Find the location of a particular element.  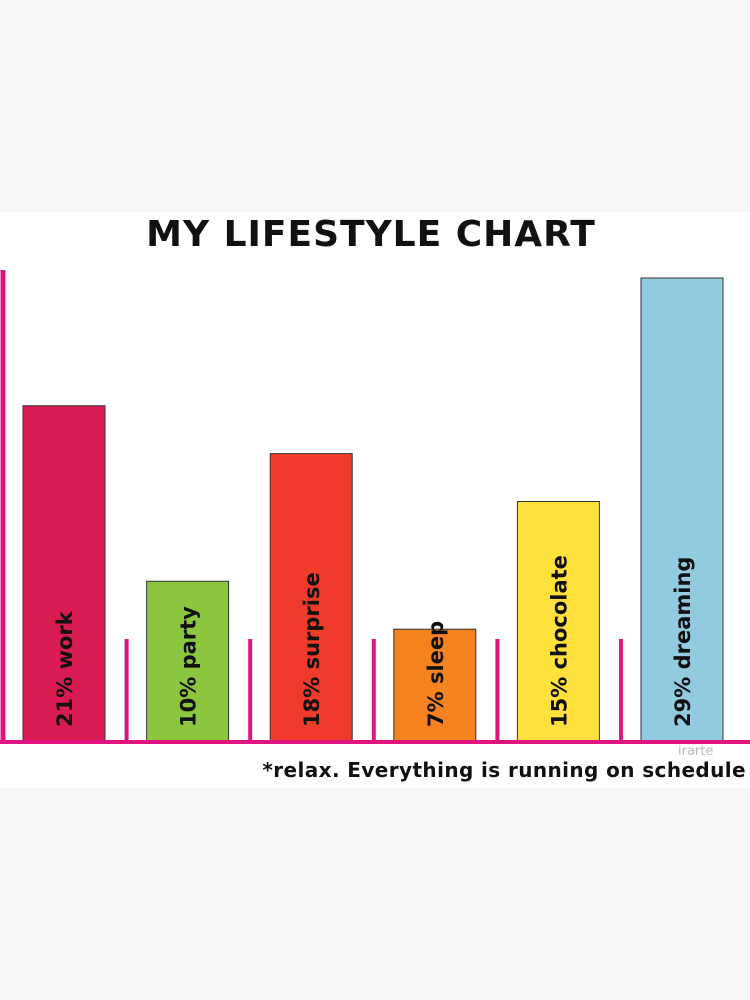

bar-label-chocolate: 15% chocolate is located at coordinates (559, 641).